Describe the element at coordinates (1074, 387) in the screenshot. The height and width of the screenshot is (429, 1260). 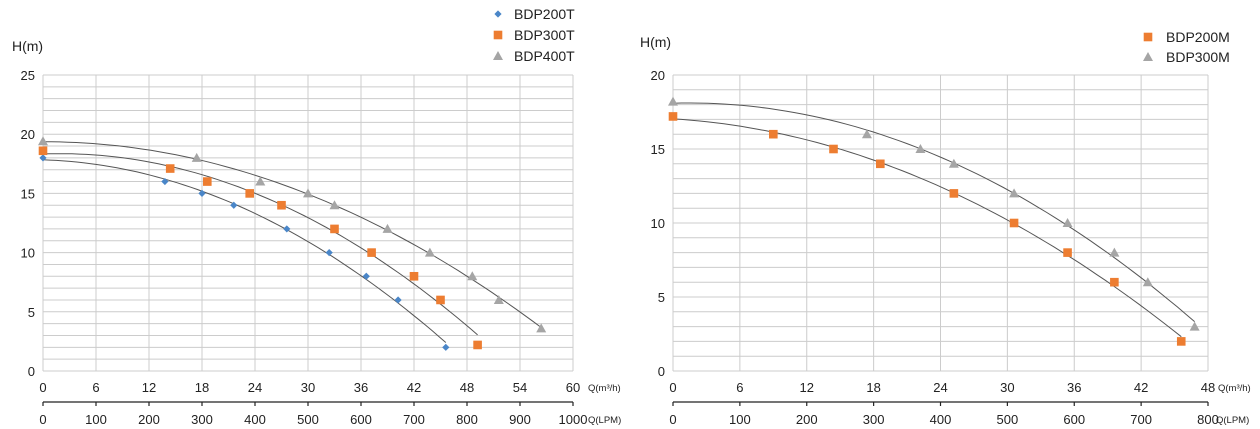
I see `x-tick-label: 36` at that location.